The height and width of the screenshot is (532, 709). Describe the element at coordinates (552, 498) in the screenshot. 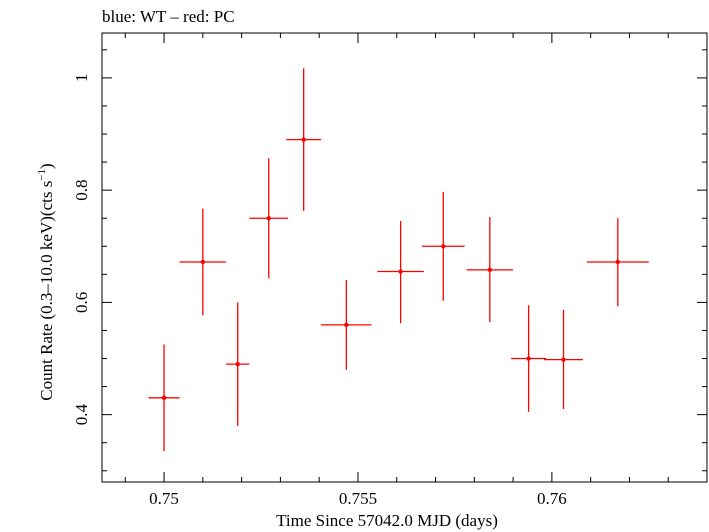

I see `x-tick-label: 0.76` at that location.